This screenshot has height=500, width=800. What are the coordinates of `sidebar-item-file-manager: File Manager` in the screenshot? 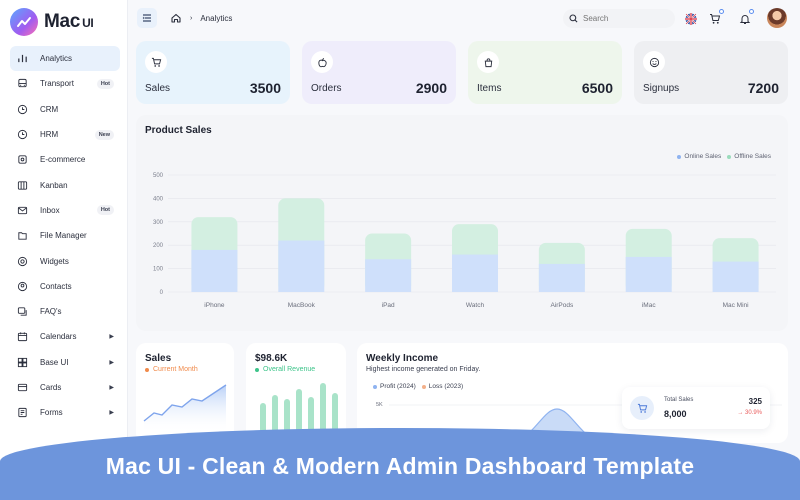 It's located at (65, 235).